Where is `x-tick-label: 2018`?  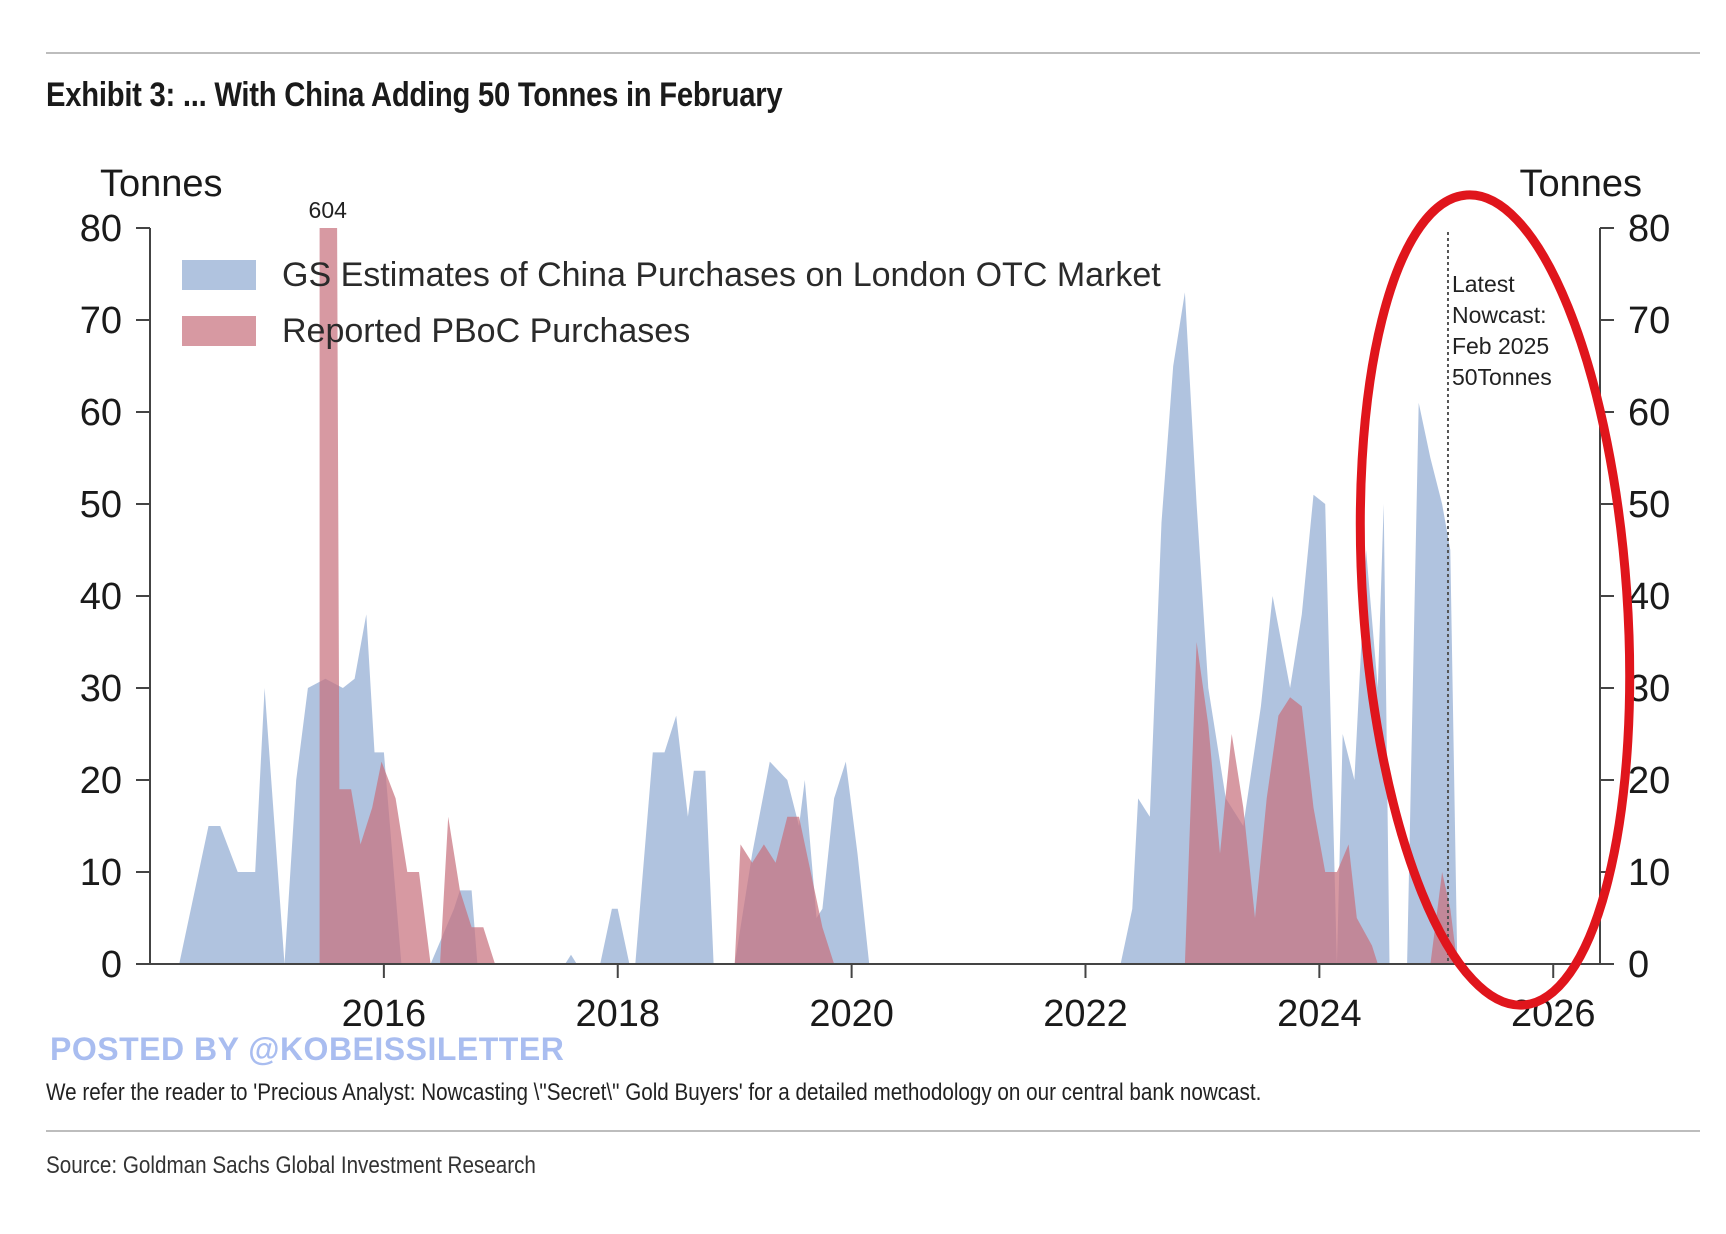
x-tick-label: 2018 is located at coordinates (617, 1014).